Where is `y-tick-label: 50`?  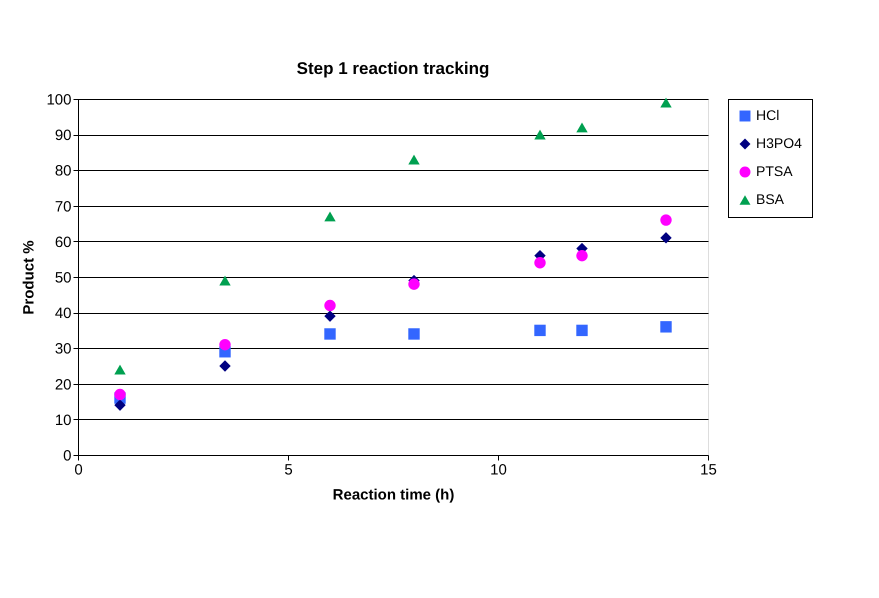
y-tick-label: 50 is located at coordinates (63, 278).